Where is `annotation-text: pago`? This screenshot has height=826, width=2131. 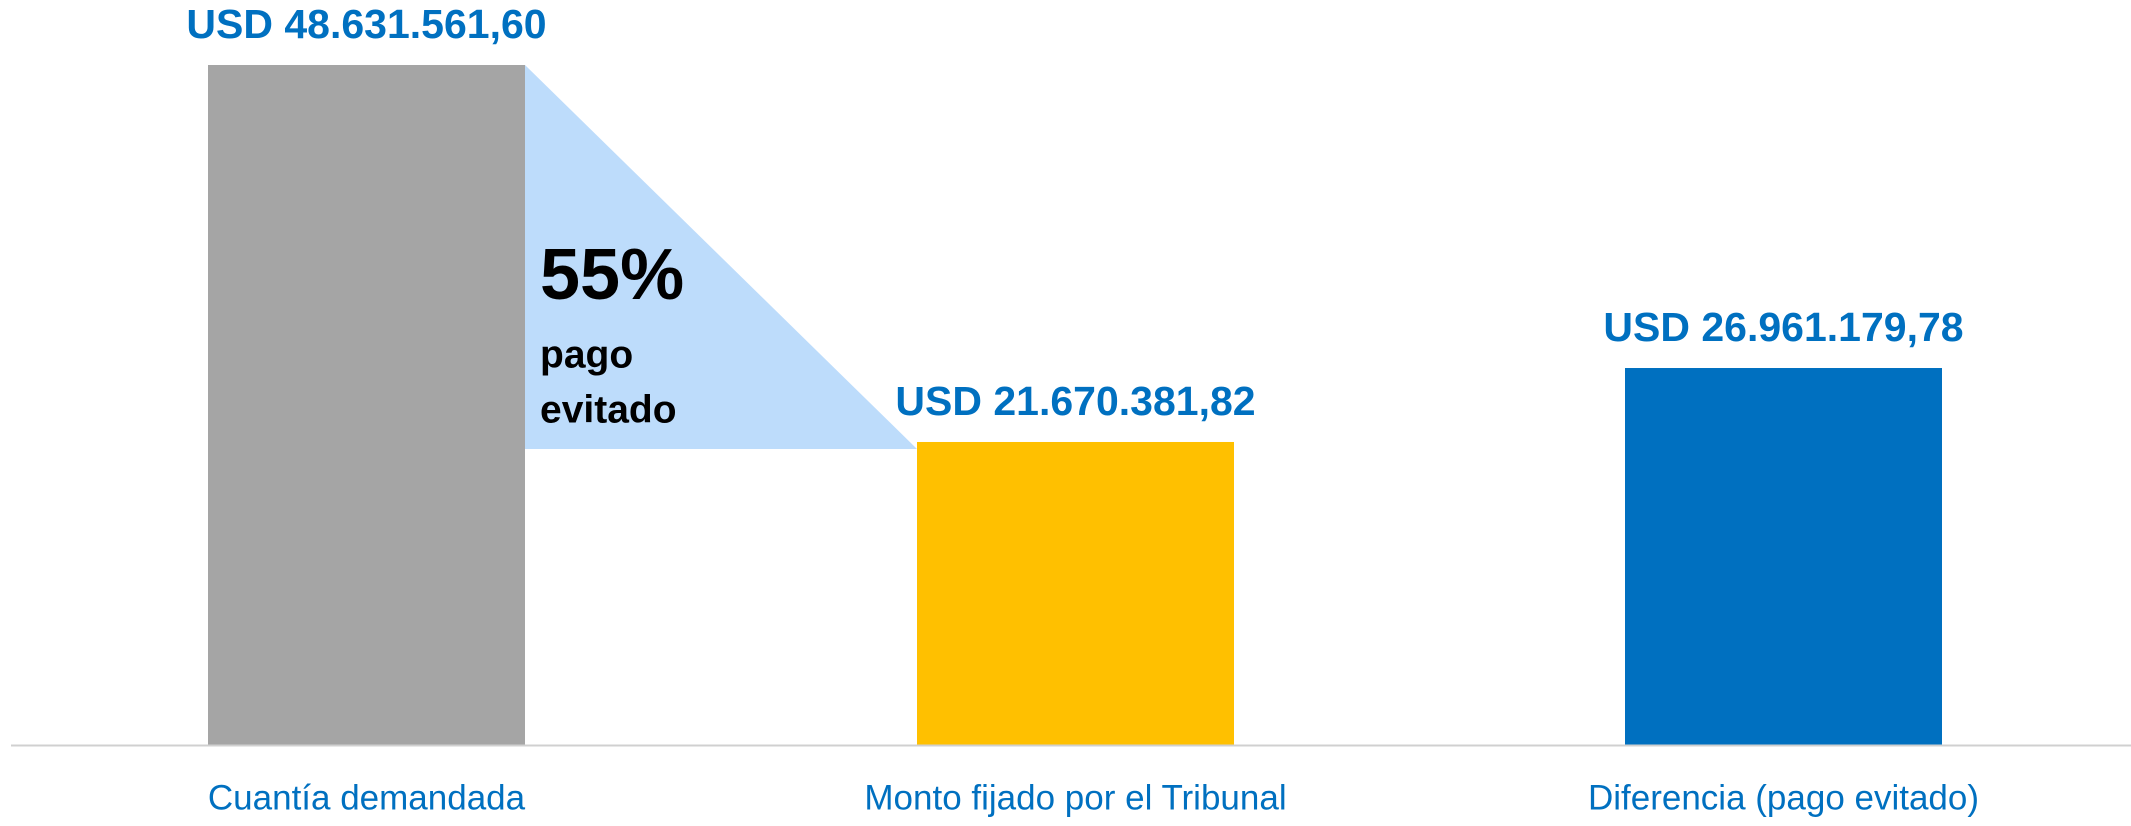
annotation-text: pago is located at coordinates (586, 354).